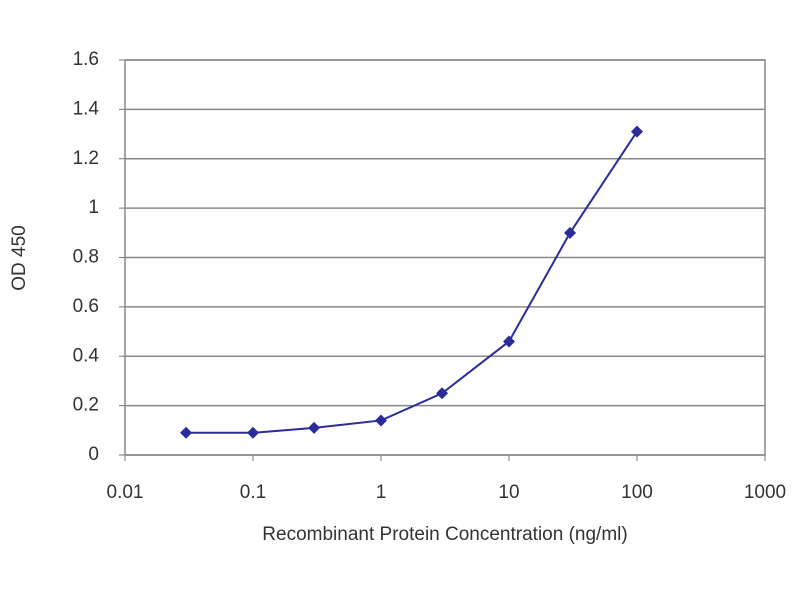  Describe the element at coordinates (86, 59) in the screenshot. I see `y-tick-label: 1.6` at that location.